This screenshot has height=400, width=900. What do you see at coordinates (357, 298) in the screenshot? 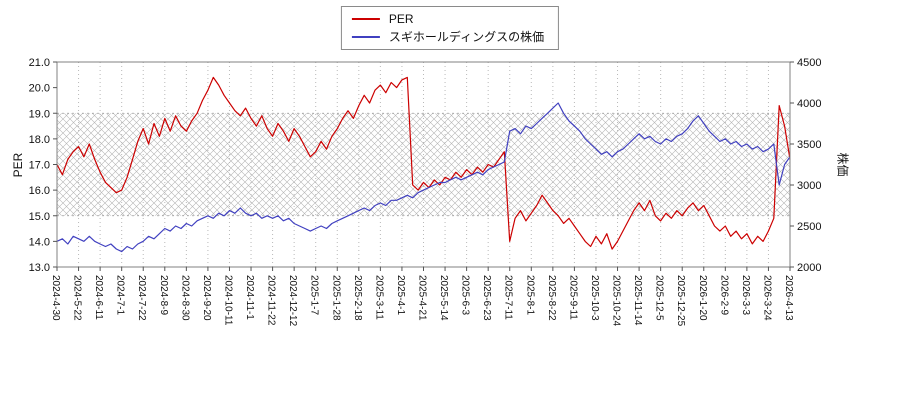
I see `svg-text: 2025-2-18` at bounding box center [357, 298].